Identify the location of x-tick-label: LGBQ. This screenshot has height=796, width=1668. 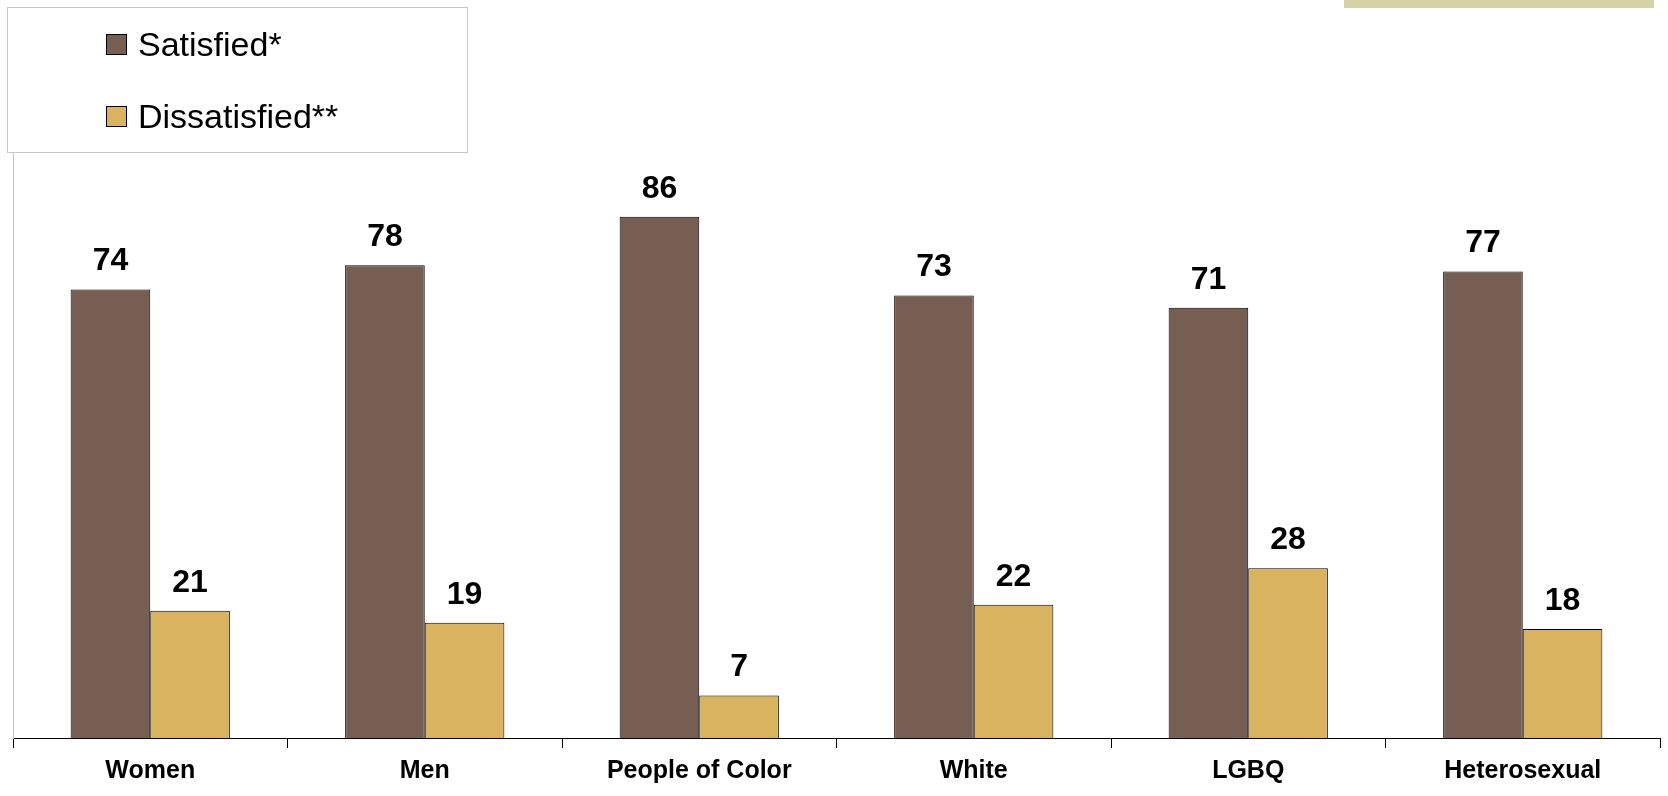
(1248, 768).